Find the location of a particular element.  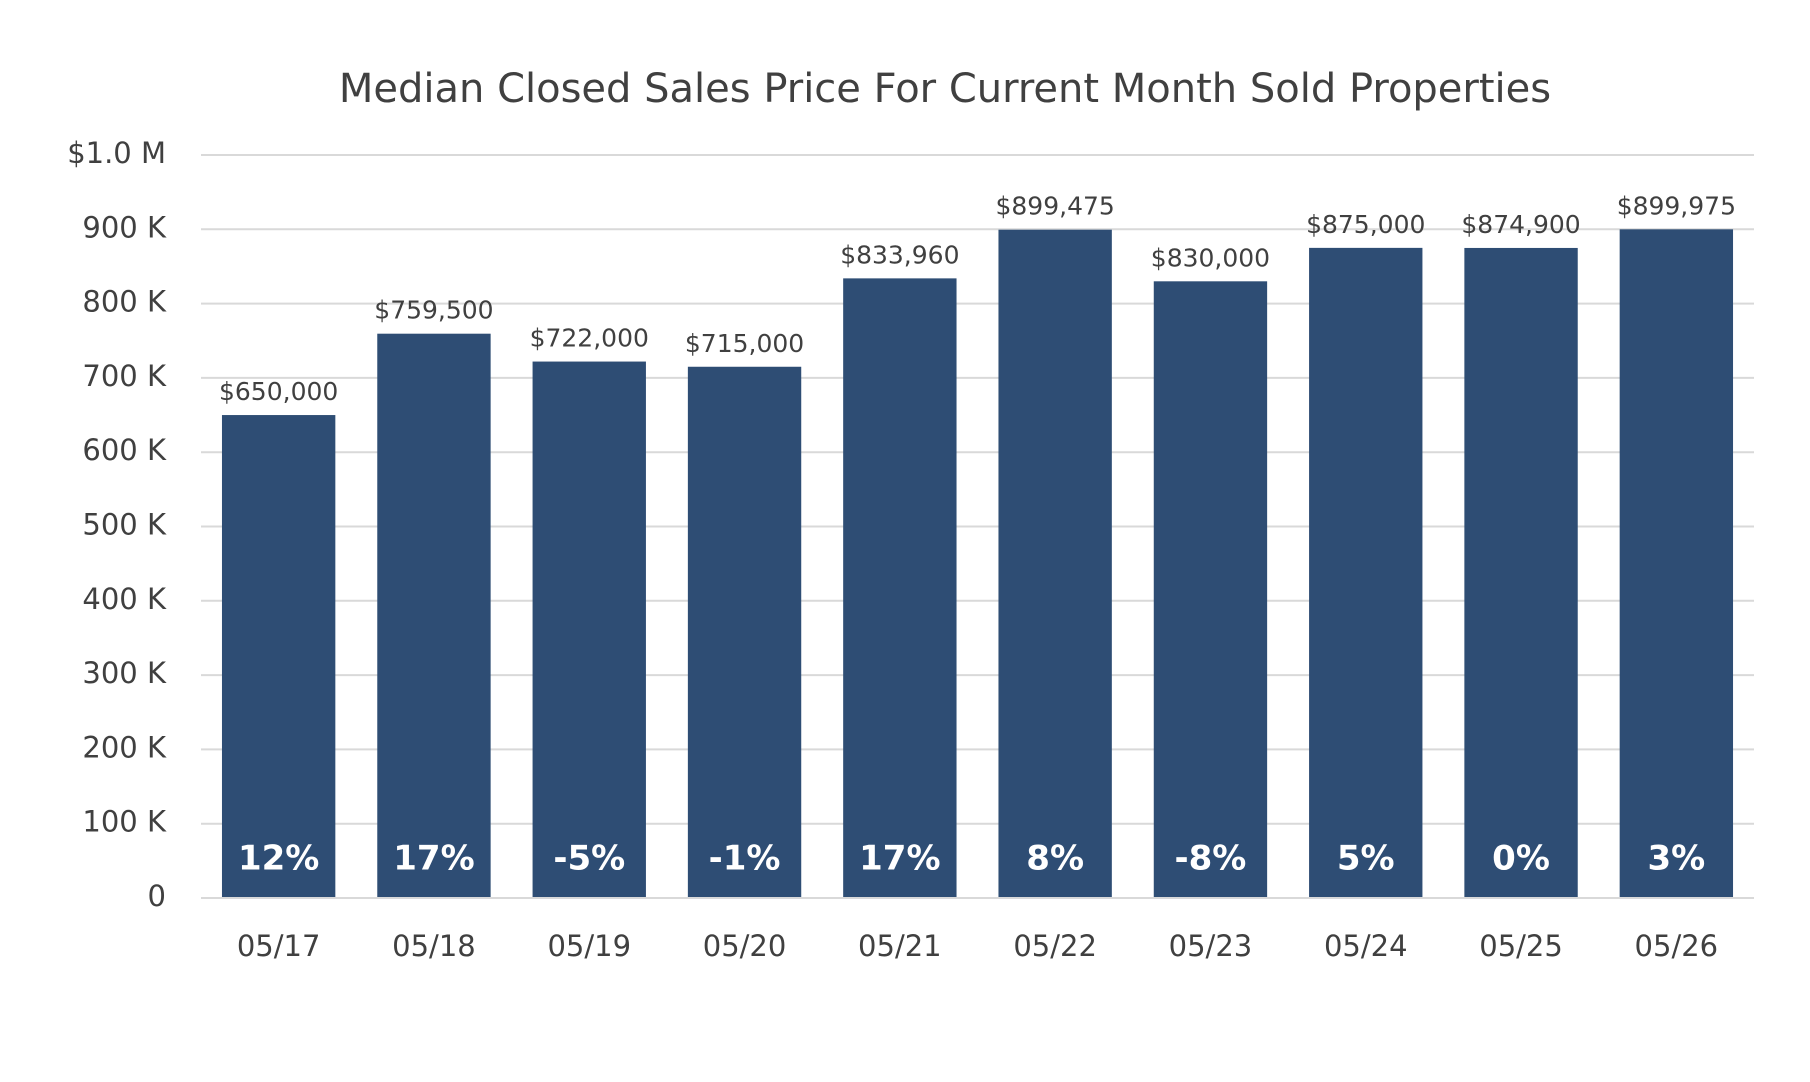

y-tick-label: 500 K is located at coordinates (124, 525).